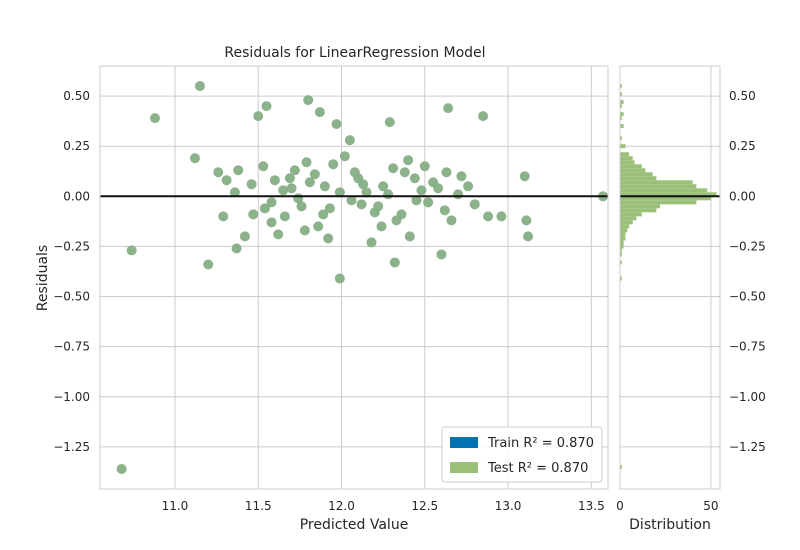 This screenshot has height=550, width=800. I want to click on histogram-y-tick-label: 0.00, so click(742, 196).